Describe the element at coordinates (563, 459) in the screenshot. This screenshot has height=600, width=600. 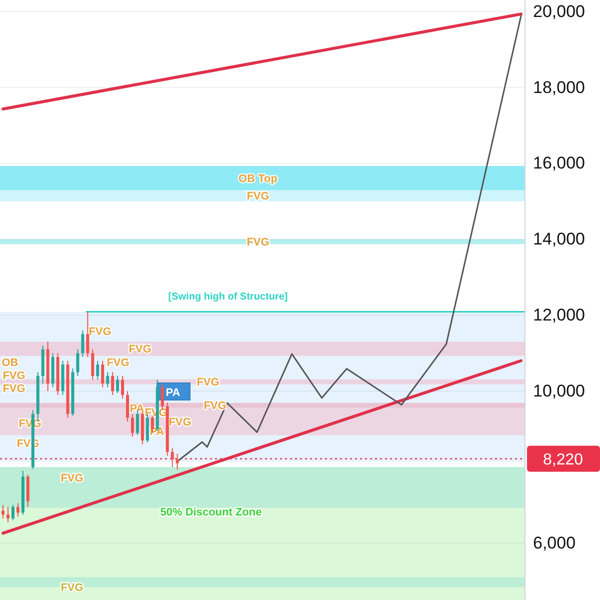
I see `ref-line-label: 8,220` at that location.